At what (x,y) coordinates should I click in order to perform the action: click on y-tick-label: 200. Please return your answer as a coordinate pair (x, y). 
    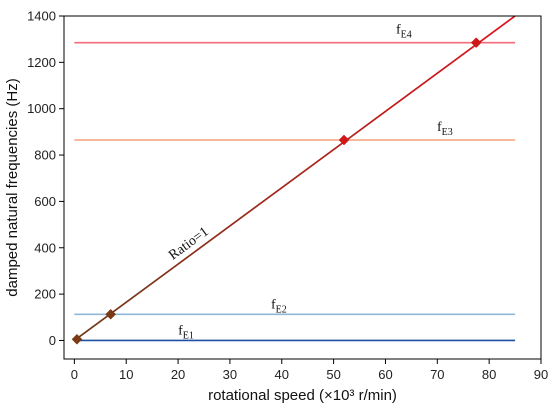
    Looking at the image, I should click on (45, 294).